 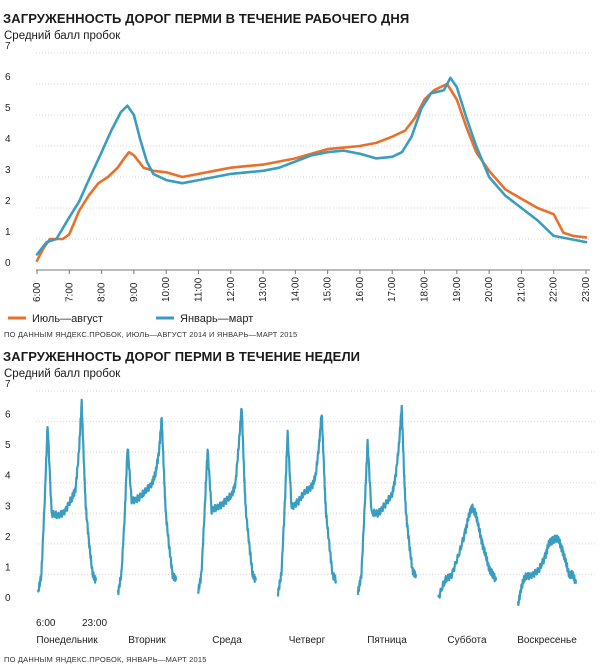 What do you see at coordinates (37, 292) in the screenshot?
I see `chart1-x-tick: 6:00` at bounding box center [37, 292].